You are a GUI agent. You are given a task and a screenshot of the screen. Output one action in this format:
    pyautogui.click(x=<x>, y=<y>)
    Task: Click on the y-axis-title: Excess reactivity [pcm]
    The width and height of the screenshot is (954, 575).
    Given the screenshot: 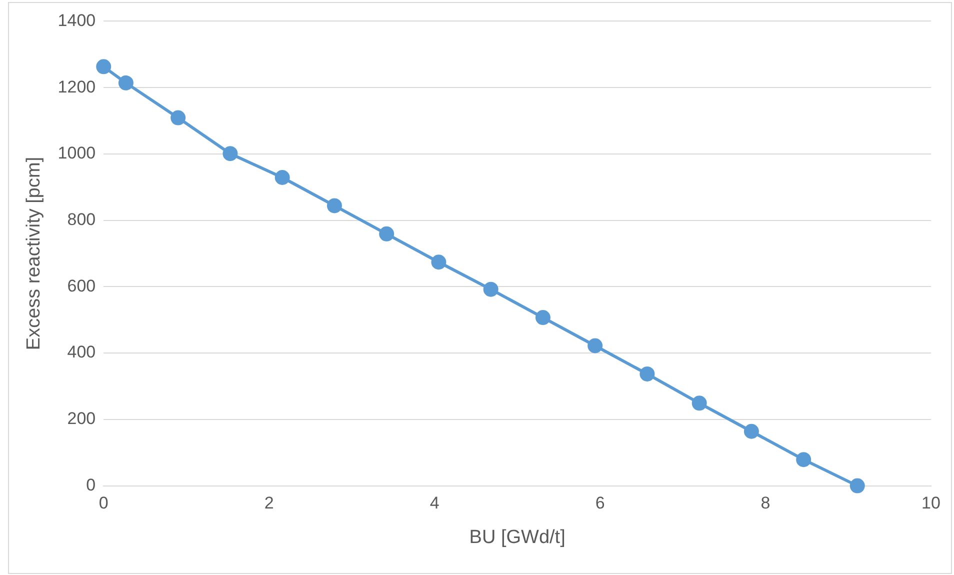 What is the action you would take?
    pyautogui.click(x=34, y=253)
    